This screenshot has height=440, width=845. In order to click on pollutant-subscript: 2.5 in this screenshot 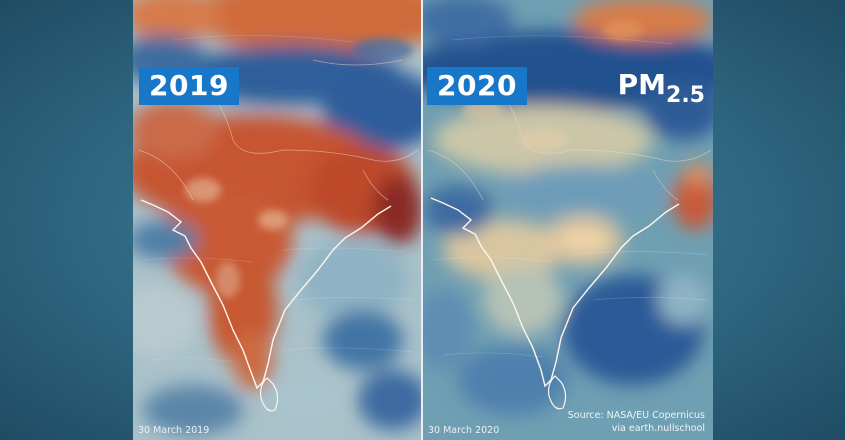, I will do `click(685, 95)`.